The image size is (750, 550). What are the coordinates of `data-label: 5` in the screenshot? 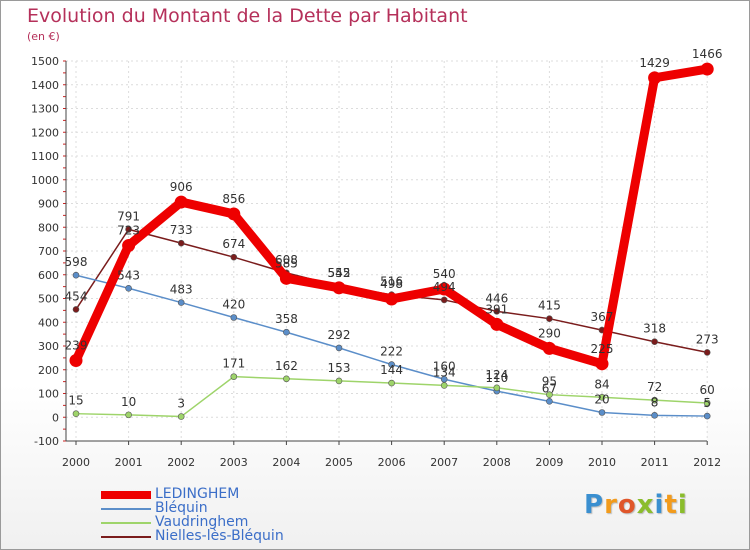 It's located at (707, 403).